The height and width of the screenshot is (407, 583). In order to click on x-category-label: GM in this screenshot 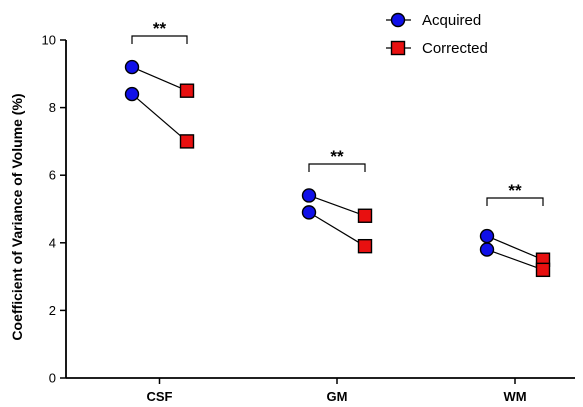, I will do `click(337, 396)`.